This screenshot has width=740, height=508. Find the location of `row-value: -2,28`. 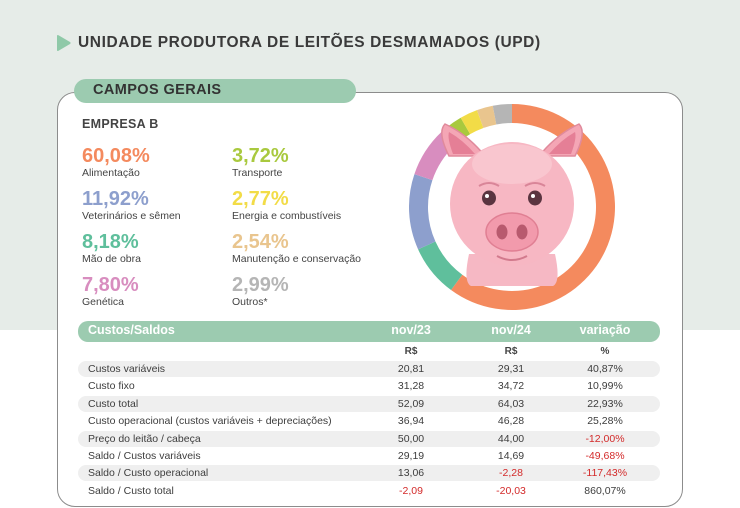

row-value: -2,28 is located at coordinates (511, 473).